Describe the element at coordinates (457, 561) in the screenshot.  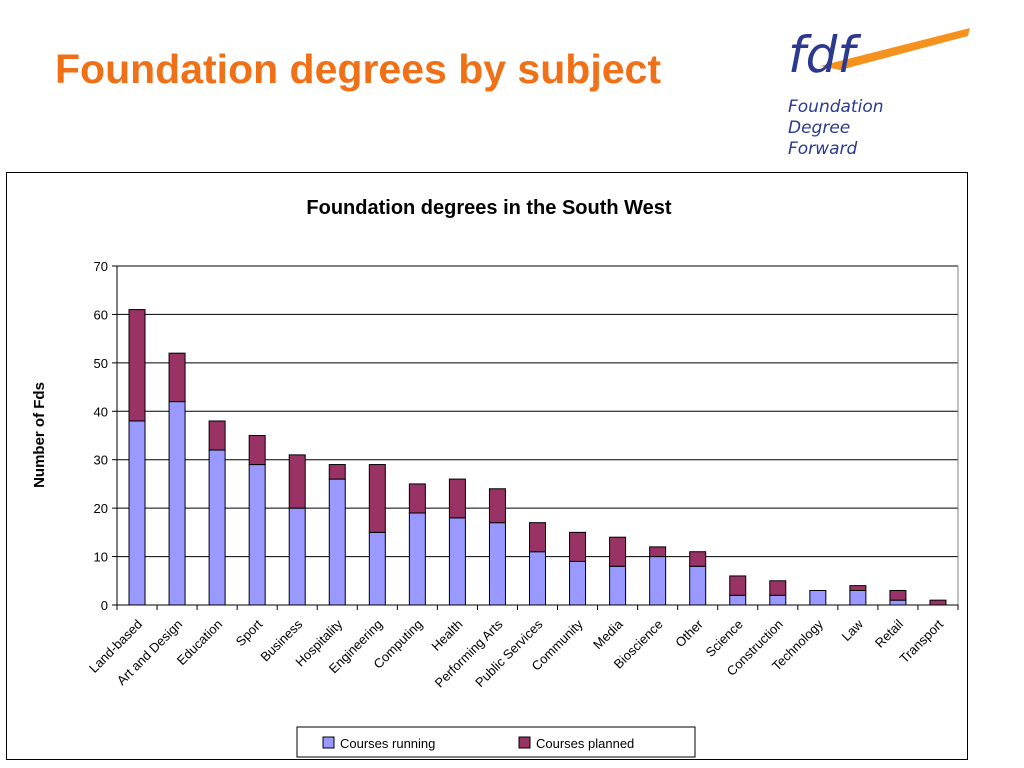
I see `bar-running-health` at that location.